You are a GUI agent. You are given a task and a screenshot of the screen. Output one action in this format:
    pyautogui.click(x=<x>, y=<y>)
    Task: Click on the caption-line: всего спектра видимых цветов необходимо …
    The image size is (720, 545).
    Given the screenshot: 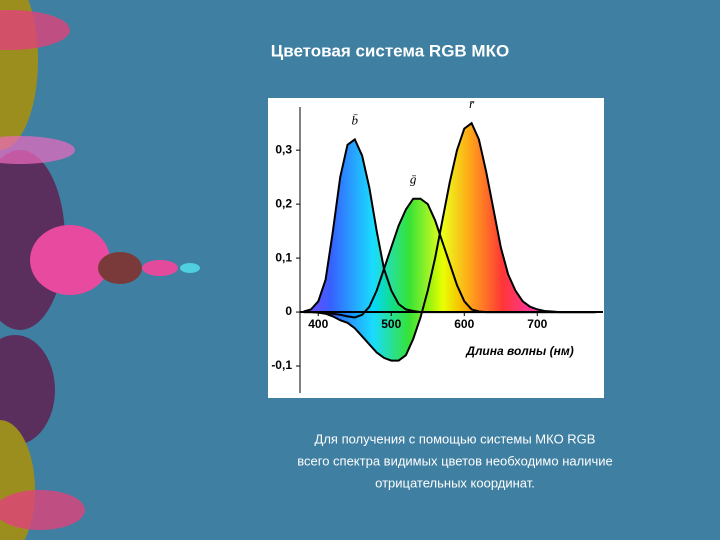 What is the action you would take?
    pyautogui.click(x=455, y=460)
    